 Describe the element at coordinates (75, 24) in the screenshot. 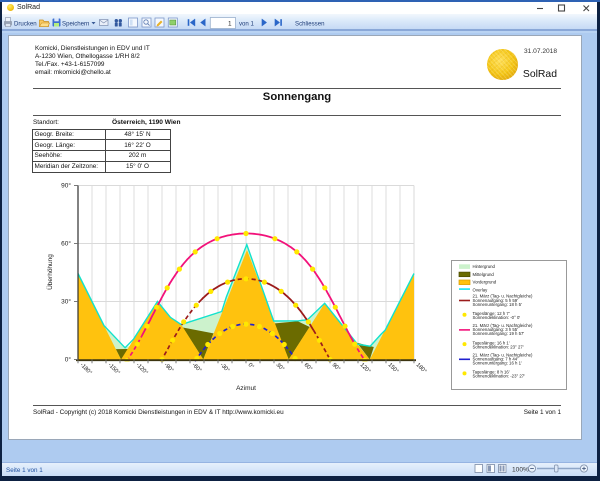

I see `svg-text: Speichern` at that location.